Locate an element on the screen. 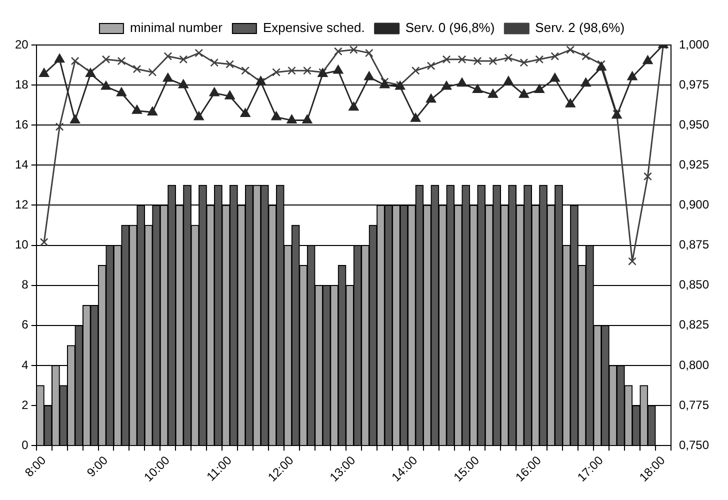 The width and height of the screenshot is (728, 500). y-tick-label: 6 is located at coordinates (25, 325).